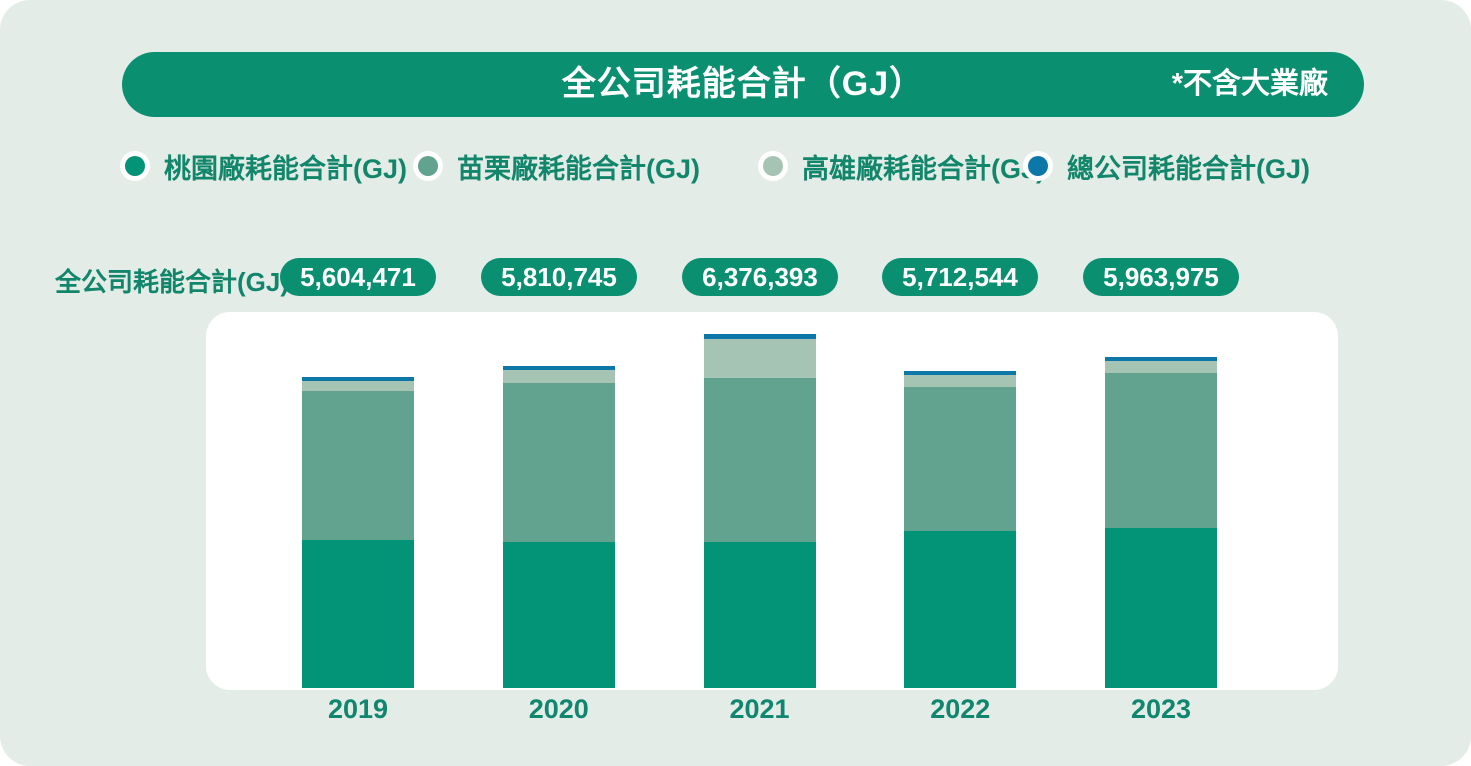 The image size is (1471, 766). What do you see at coordinates (1161, 367) in the screenshot?
I see `bar-segment-kaohsiung-2023` at bounding box center [1161, 367].